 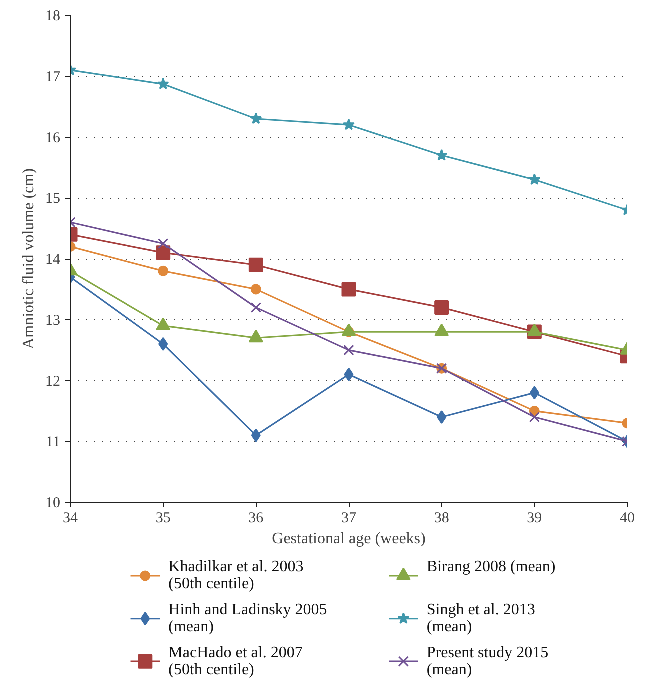 What do you see at coordinates (53, 442) in the screenshot?
I see `y-tick-label: 11` at bounding box center [53, 442].